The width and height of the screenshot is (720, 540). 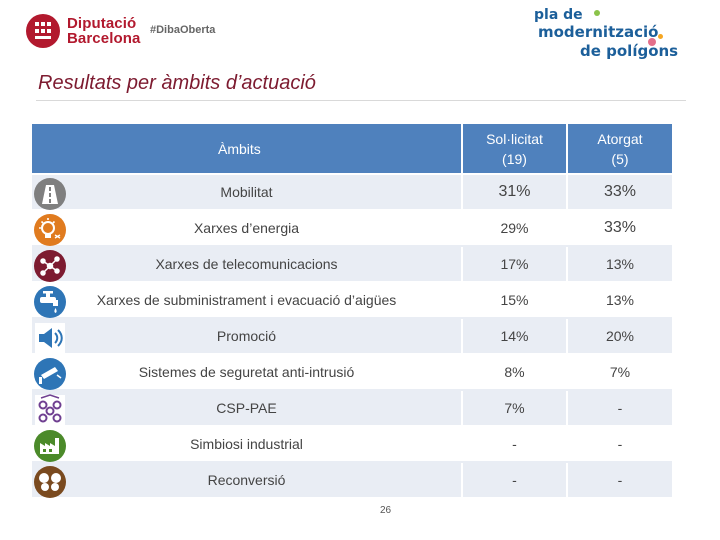 What do you see at coordinates (513, 300) in the screenshot?
I see `sollicitat-value: 15%` at bounding box center [513, 300].